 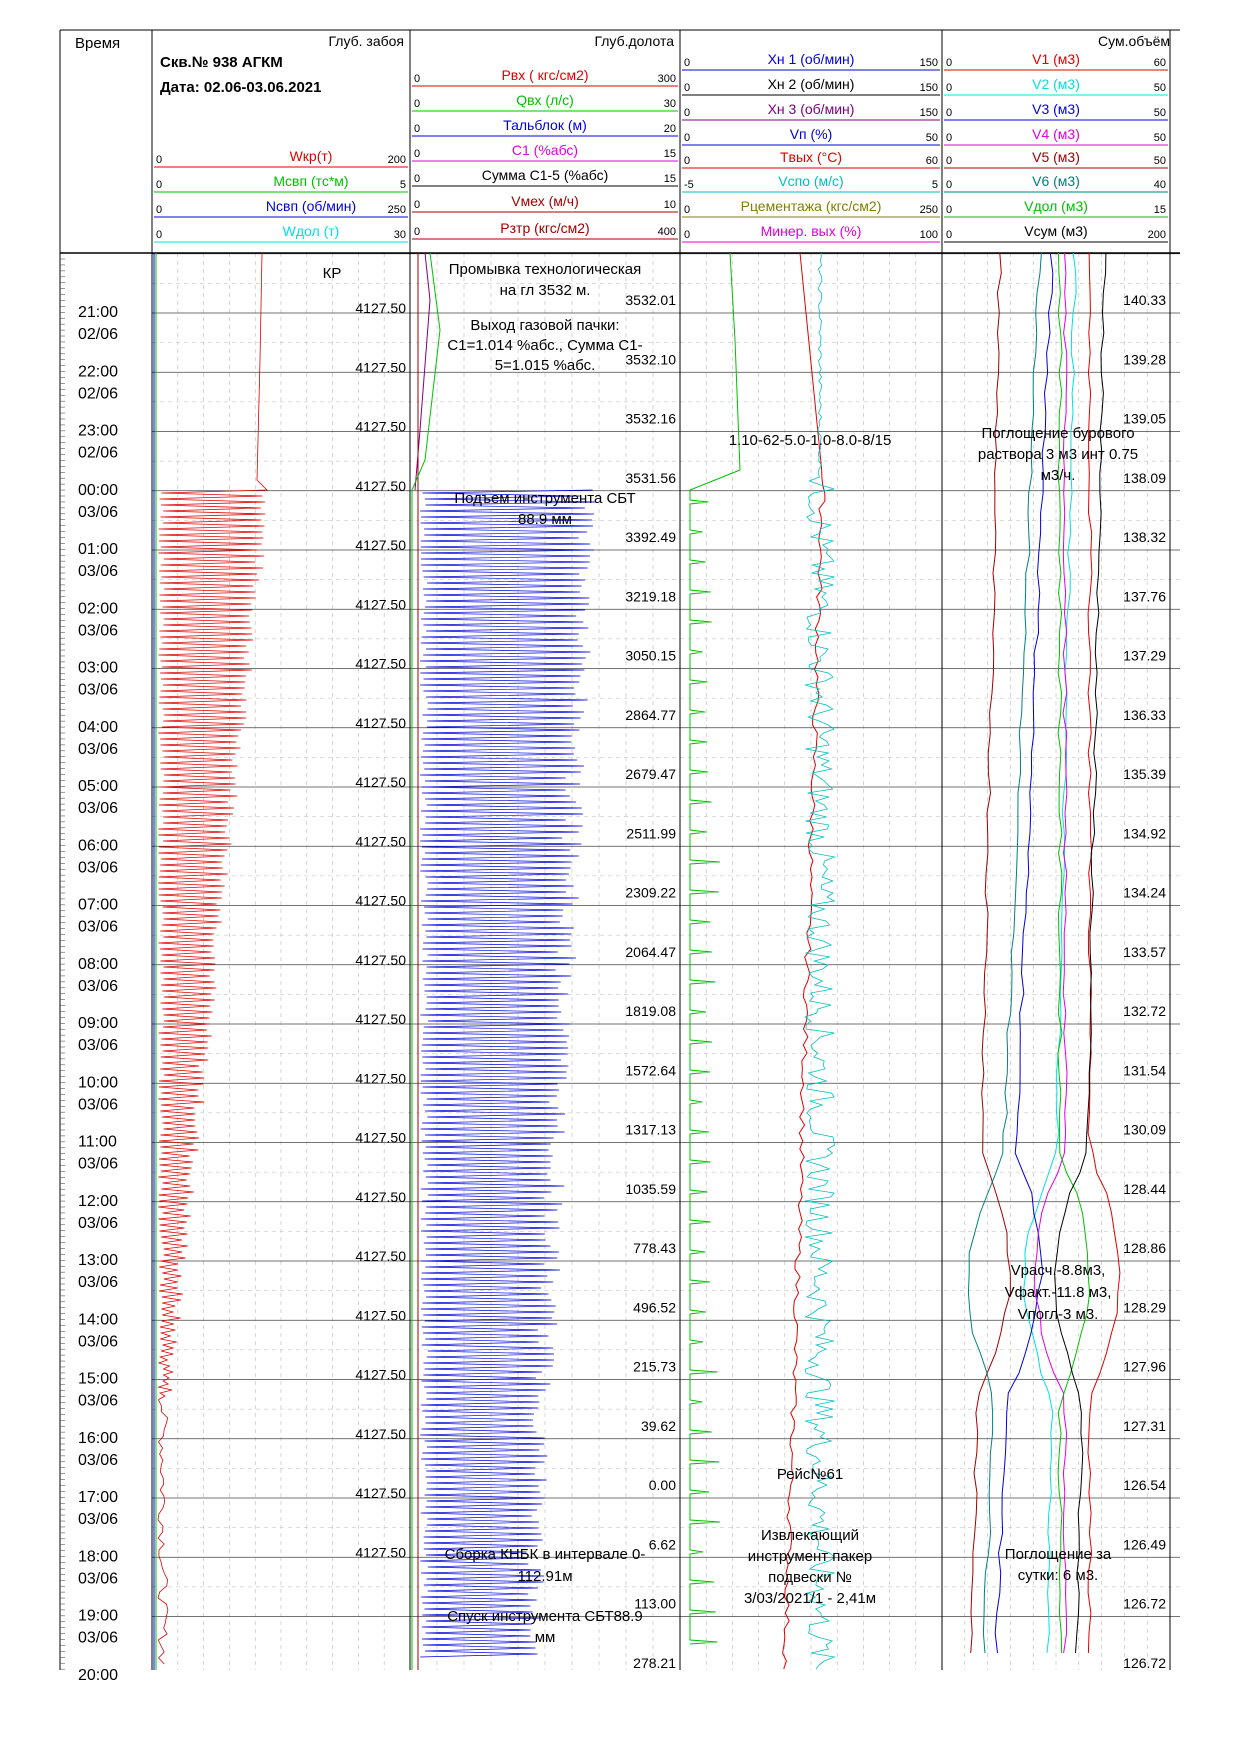 I want to click on bit-depth-value: 0.00, so click(x=662, y=1485).